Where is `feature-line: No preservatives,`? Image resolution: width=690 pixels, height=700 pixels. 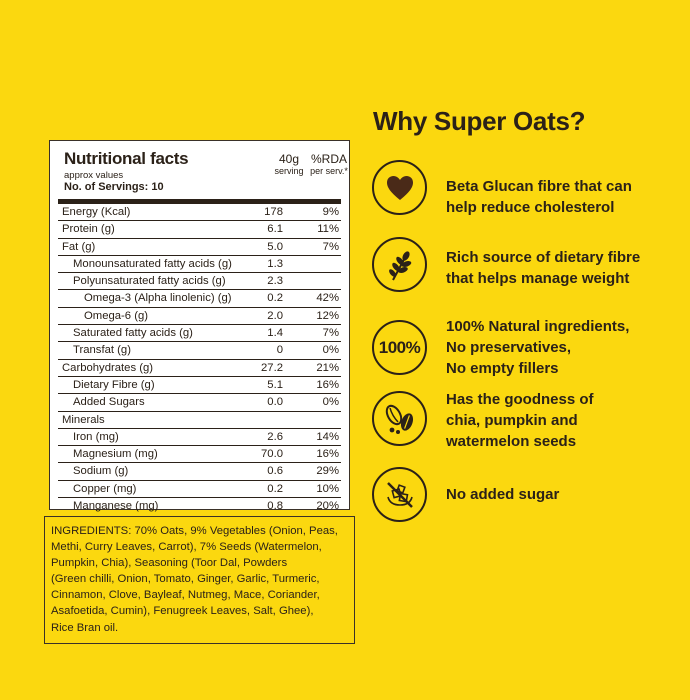 feature-line: No preservatives, is located at coordinates (509, 347).